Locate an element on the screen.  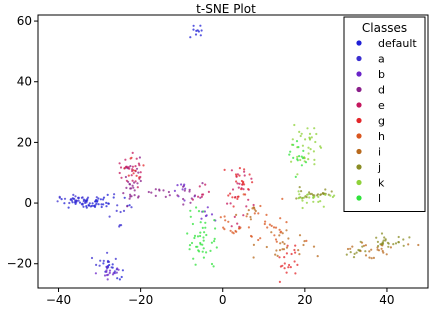
x-tick-label: −20 is located at coordinates (140, 300).